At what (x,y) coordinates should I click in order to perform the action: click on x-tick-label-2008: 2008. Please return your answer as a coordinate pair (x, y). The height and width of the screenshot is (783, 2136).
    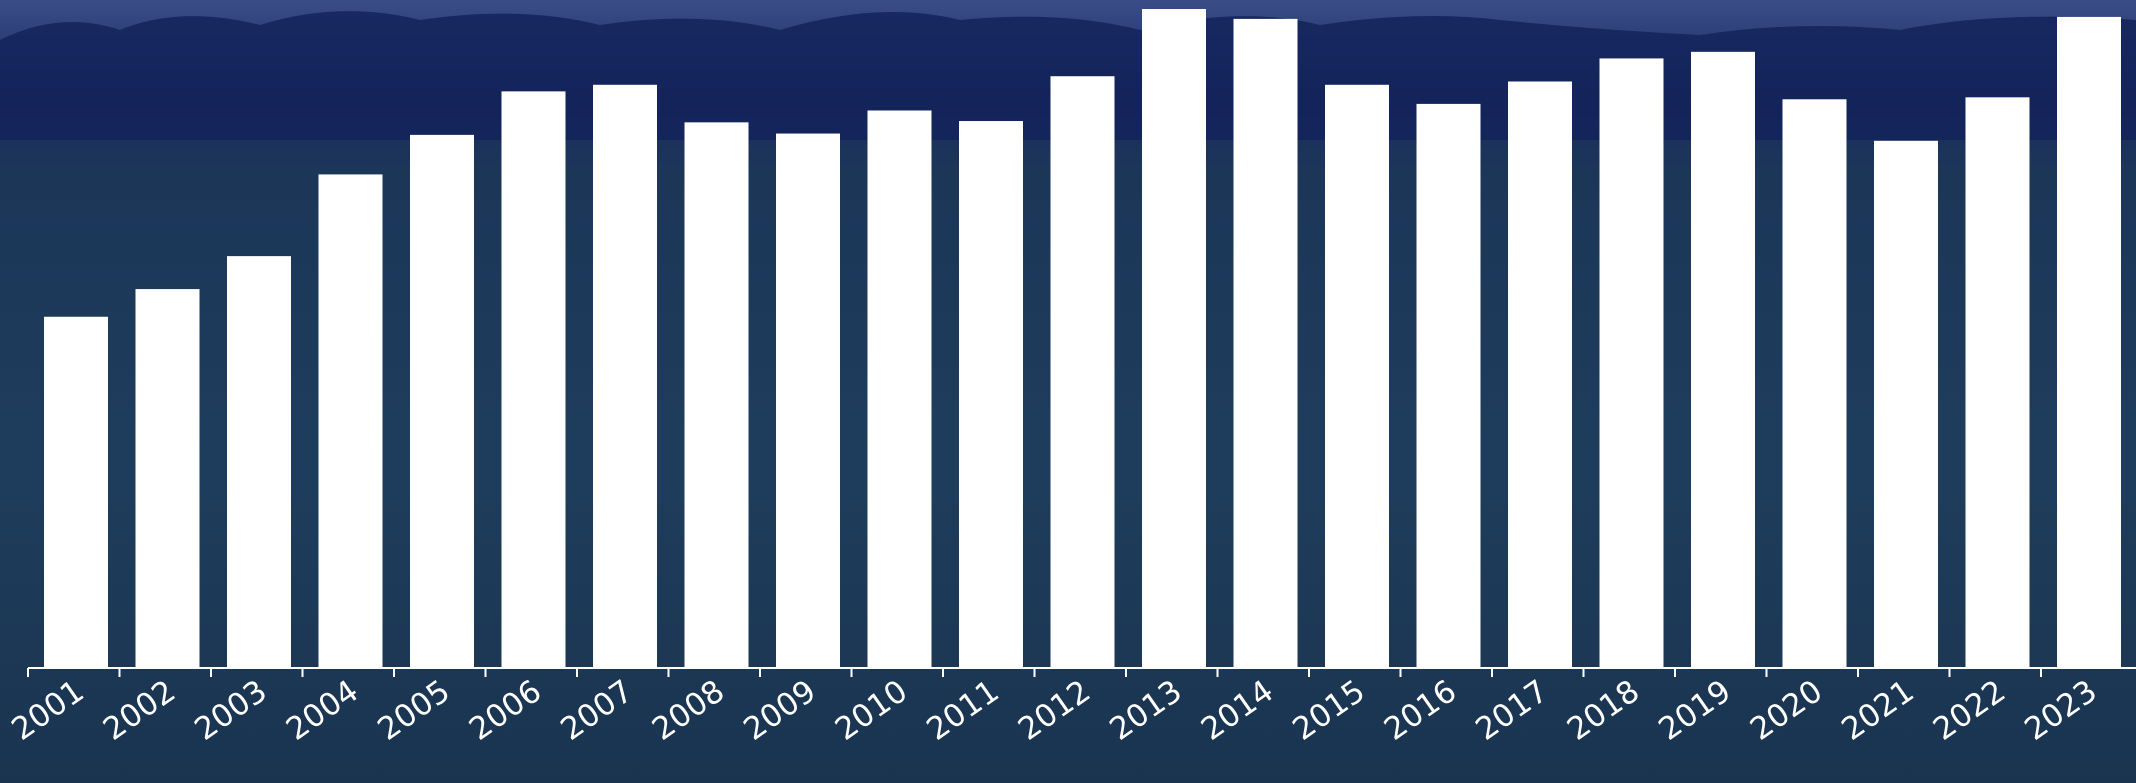
    Looking at the image, I should click on (688, 710).